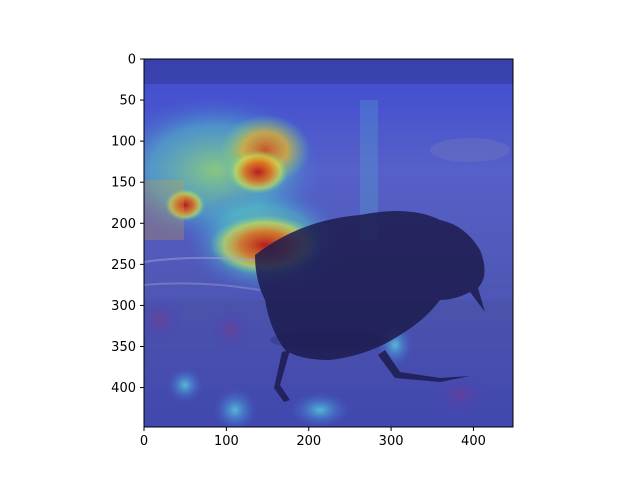  I want to click on y-tick-label: 150, so click(123, 183).